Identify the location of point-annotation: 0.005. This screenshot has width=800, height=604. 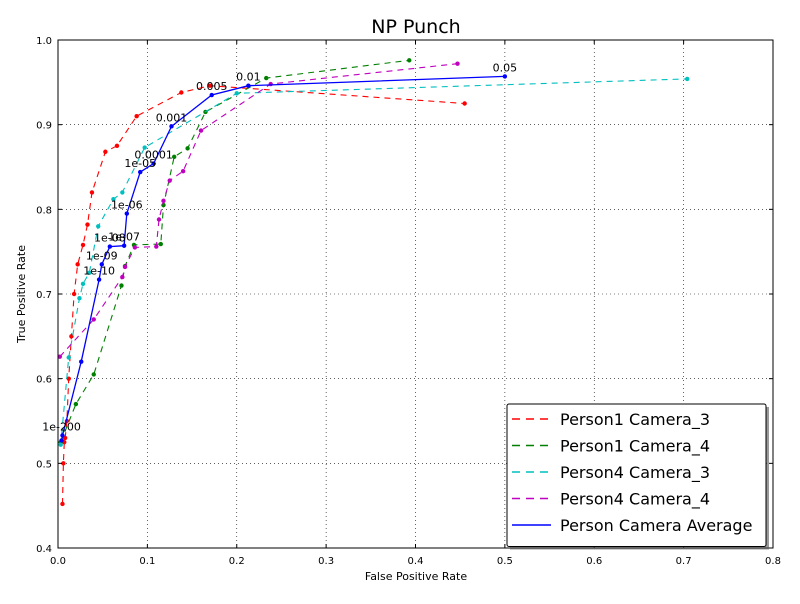
(212, 86).